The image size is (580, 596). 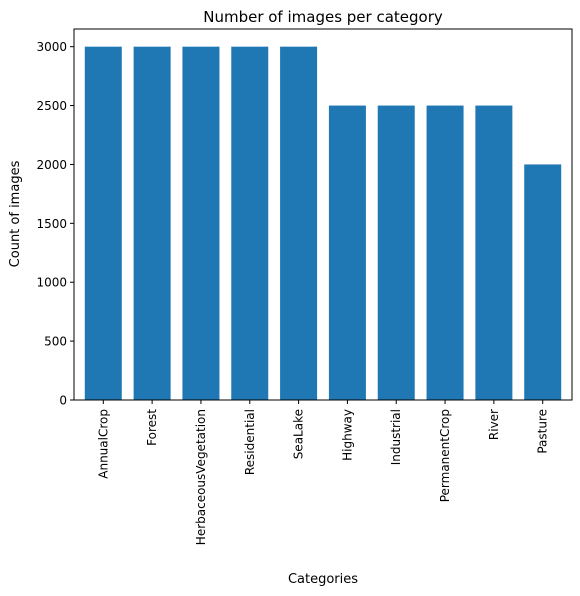 What do you see at coordinates (51, 47) in the screenshot?
I see `y-tick-label: 3000` at bounding box center [51, 47].